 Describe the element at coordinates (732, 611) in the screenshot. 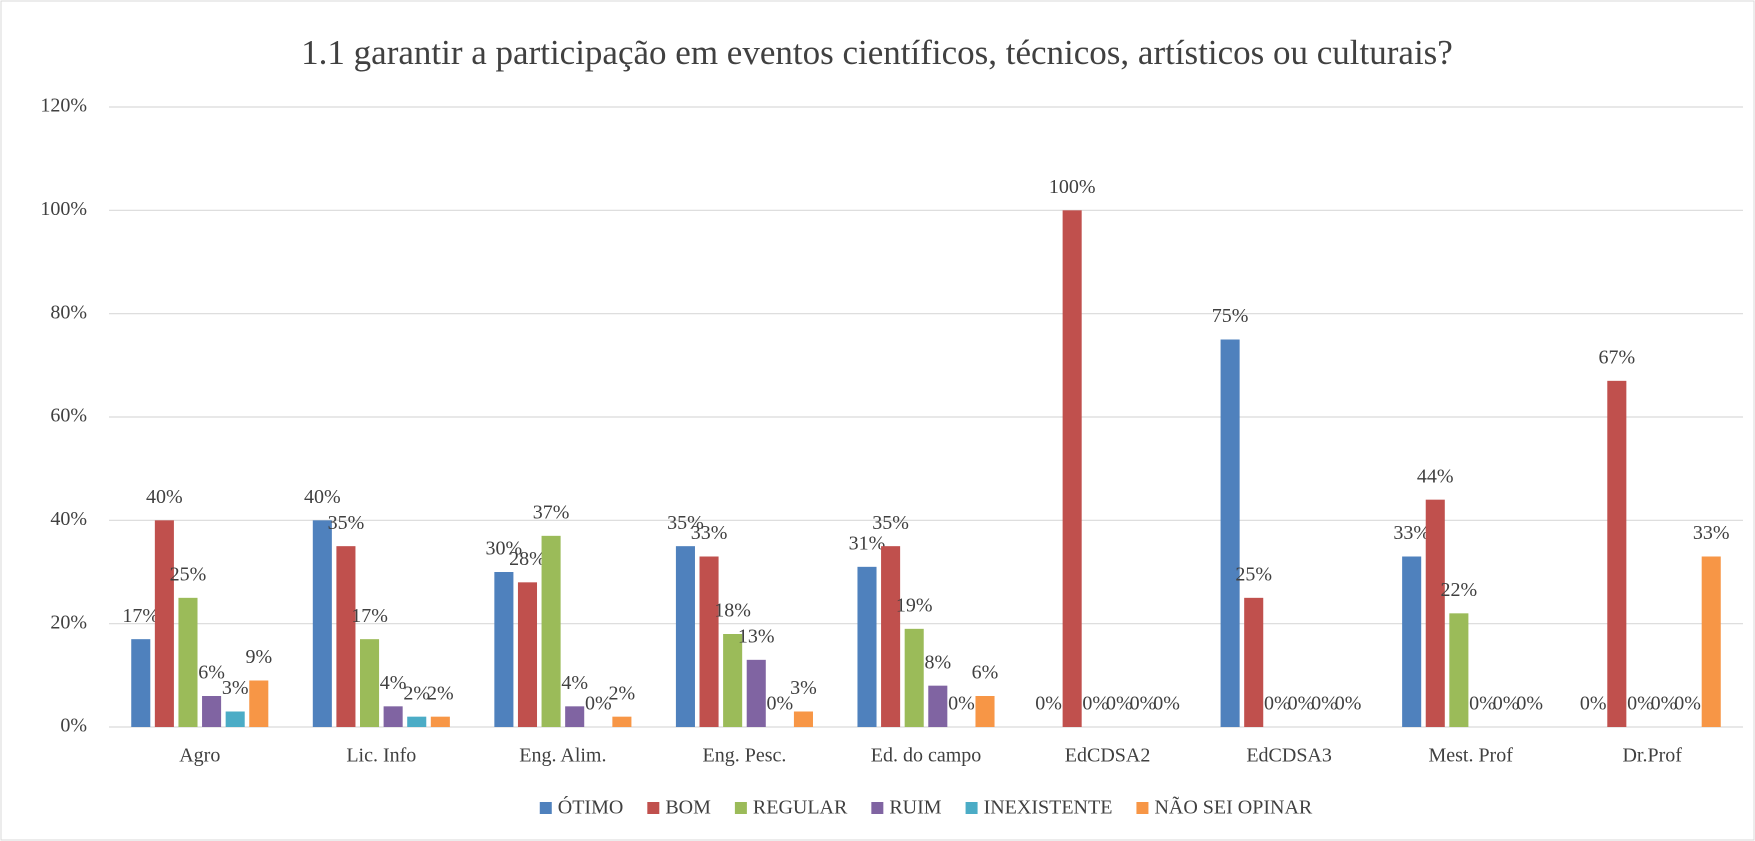

I see `data-label: 18%` at that location.